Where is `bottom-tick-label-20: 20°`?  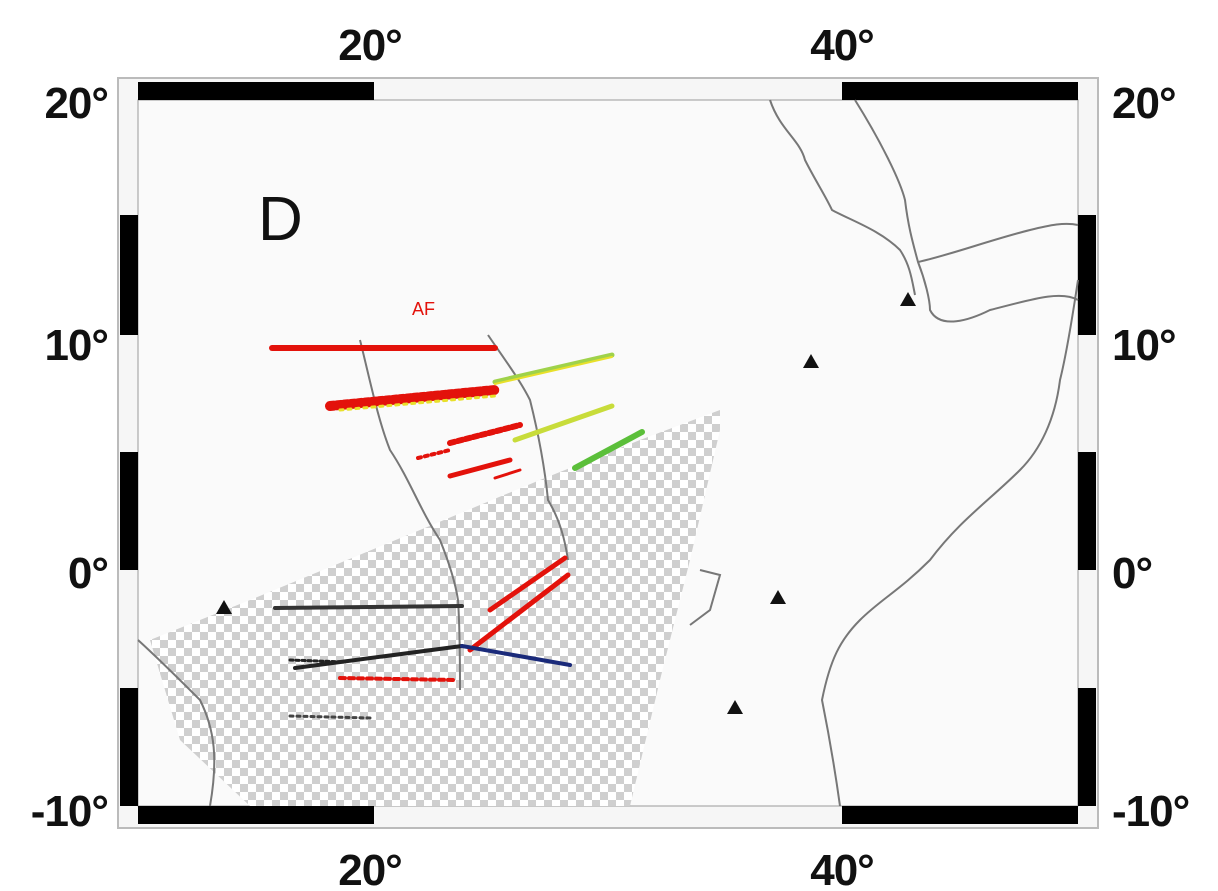 bottom-tick-label-20: 20° is located at coordinates (370, 868).